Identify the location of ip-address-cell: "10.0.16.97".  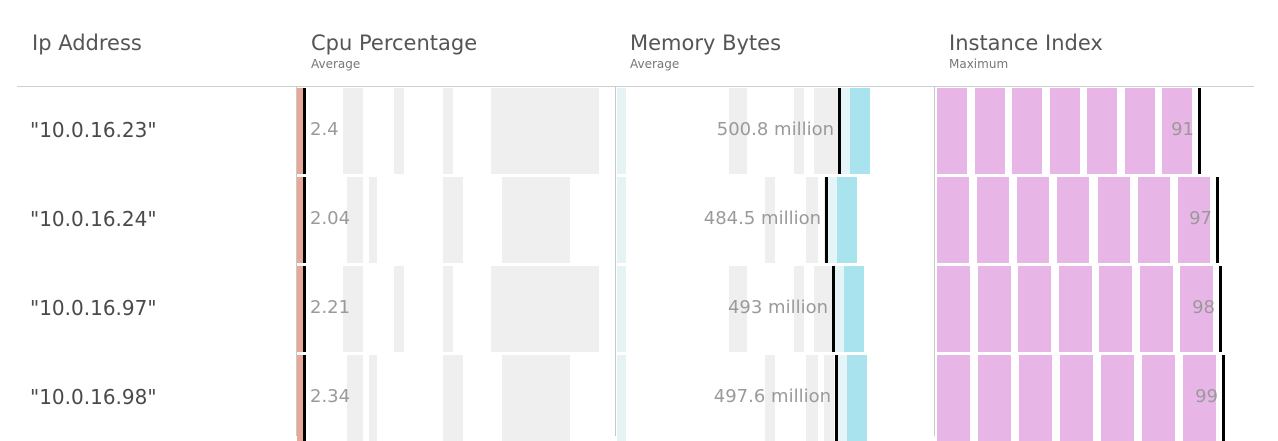
(93, 308).